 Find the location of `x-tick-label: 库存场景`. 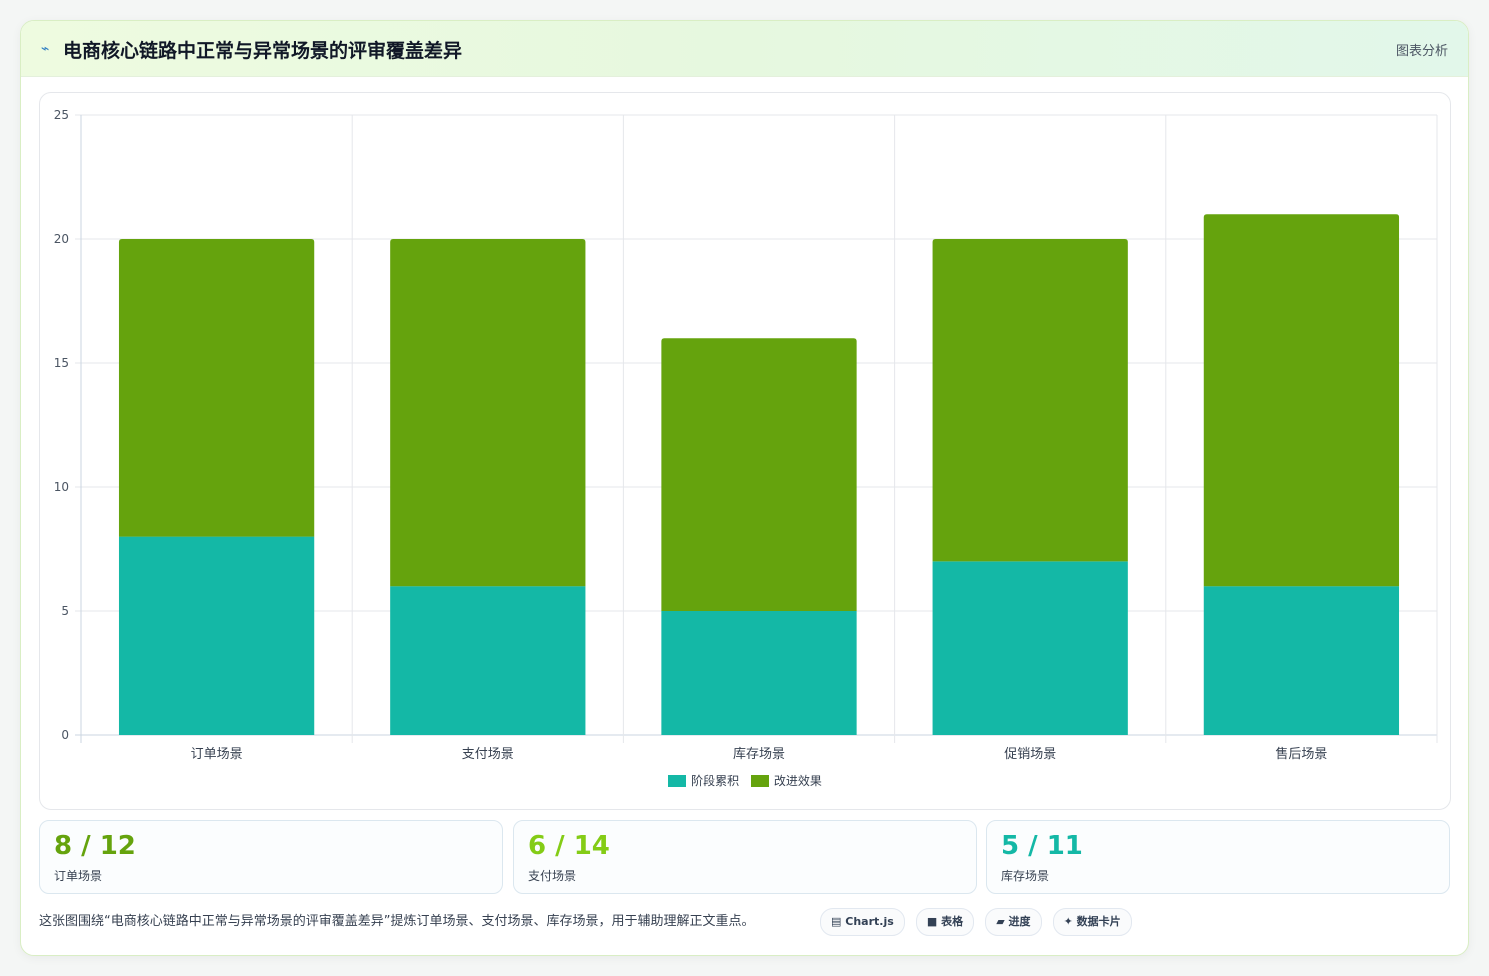

x-tick-label: 库存场景 is located at coordinates (759, 754).